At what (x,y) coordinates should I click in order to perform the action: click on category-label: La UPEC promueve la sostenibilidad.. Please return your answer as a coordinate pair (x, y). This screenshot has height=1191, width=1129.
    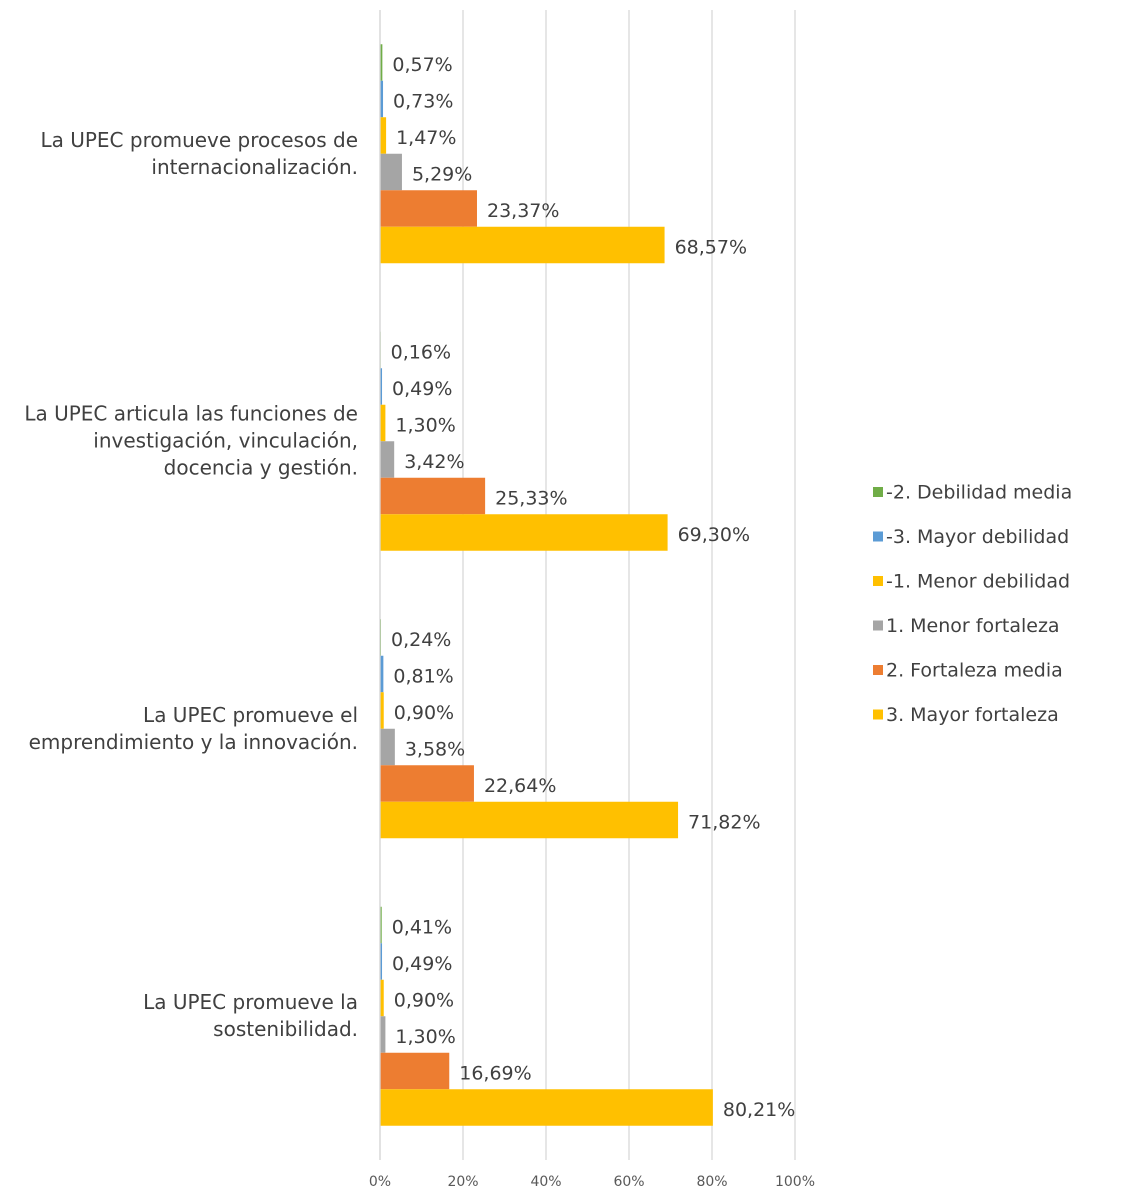
    Looking at the image, I should click on (250, 1016).